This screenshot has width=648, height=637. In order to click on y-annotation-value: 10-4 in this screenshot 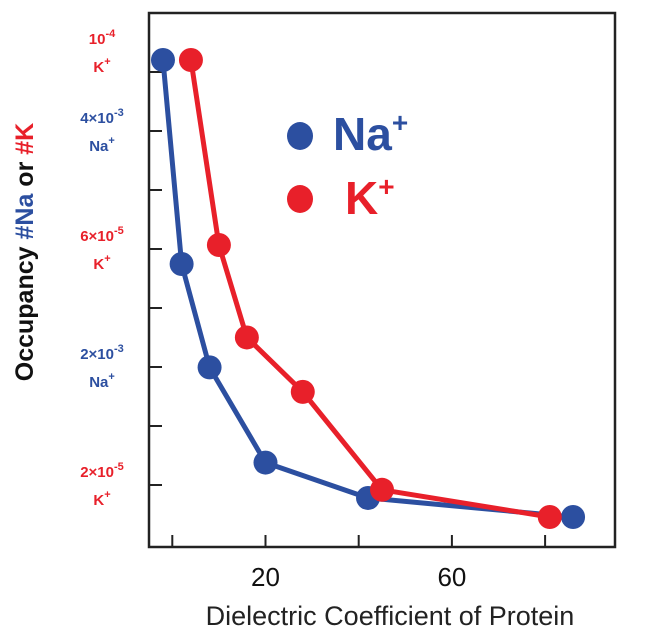, I will do `click(102, 38)`.